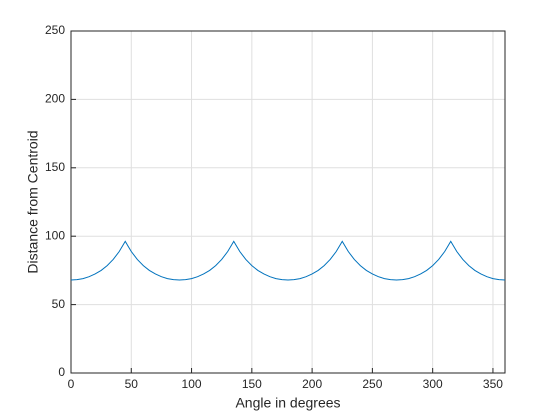 This screenshot has width=560, height=420. I want to click on y-tick-label: 0, so click(61, 372).